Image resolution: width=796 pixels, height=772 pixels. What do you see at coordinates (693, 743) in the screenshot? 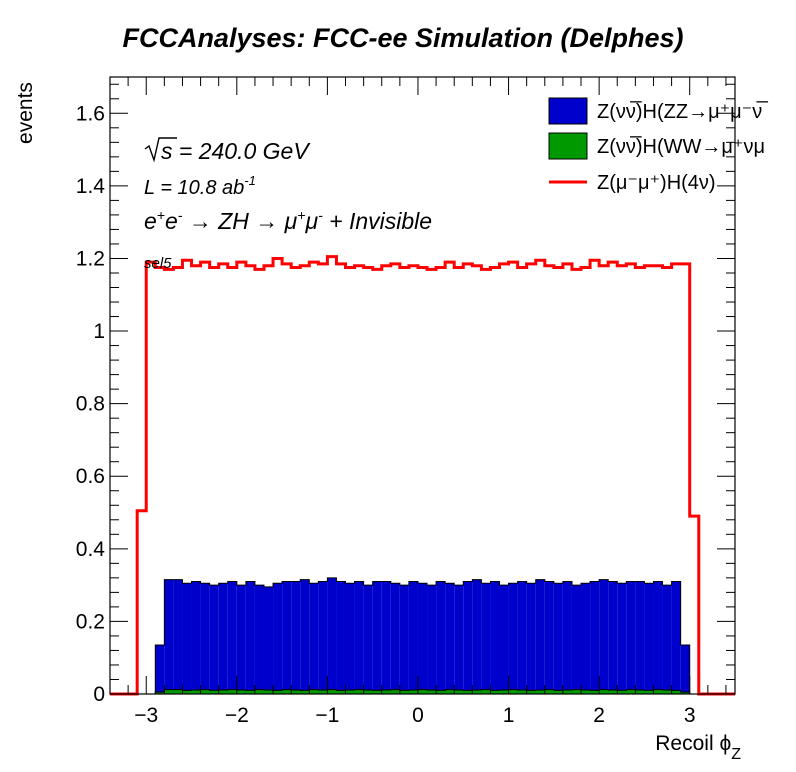
I see `x-axis-title-main: Recoil ϕ` at bounding box center [693, 743].